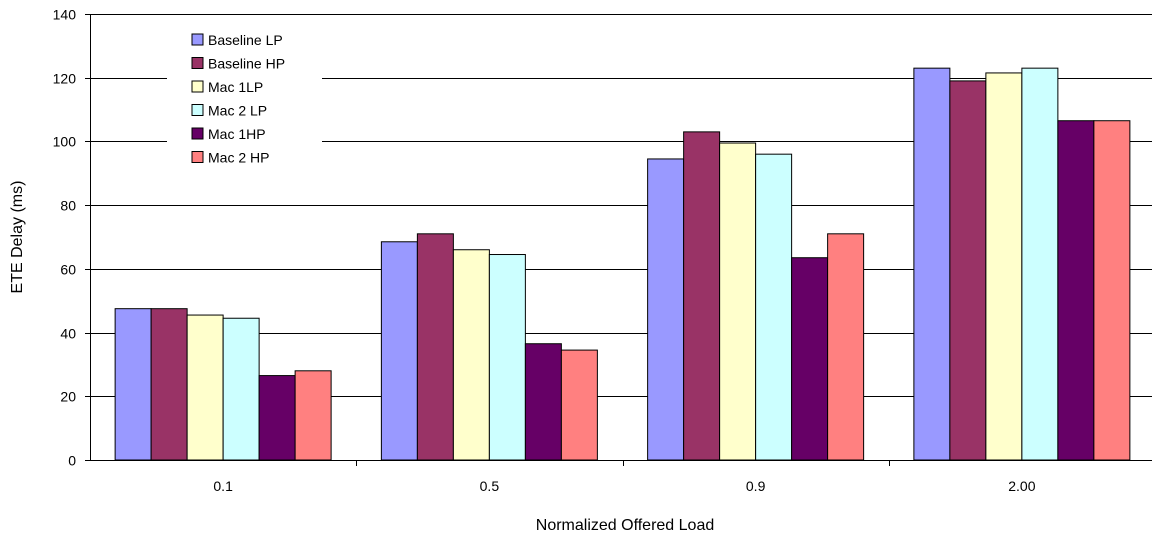  I want to click on legend-box, so click(244, 100).